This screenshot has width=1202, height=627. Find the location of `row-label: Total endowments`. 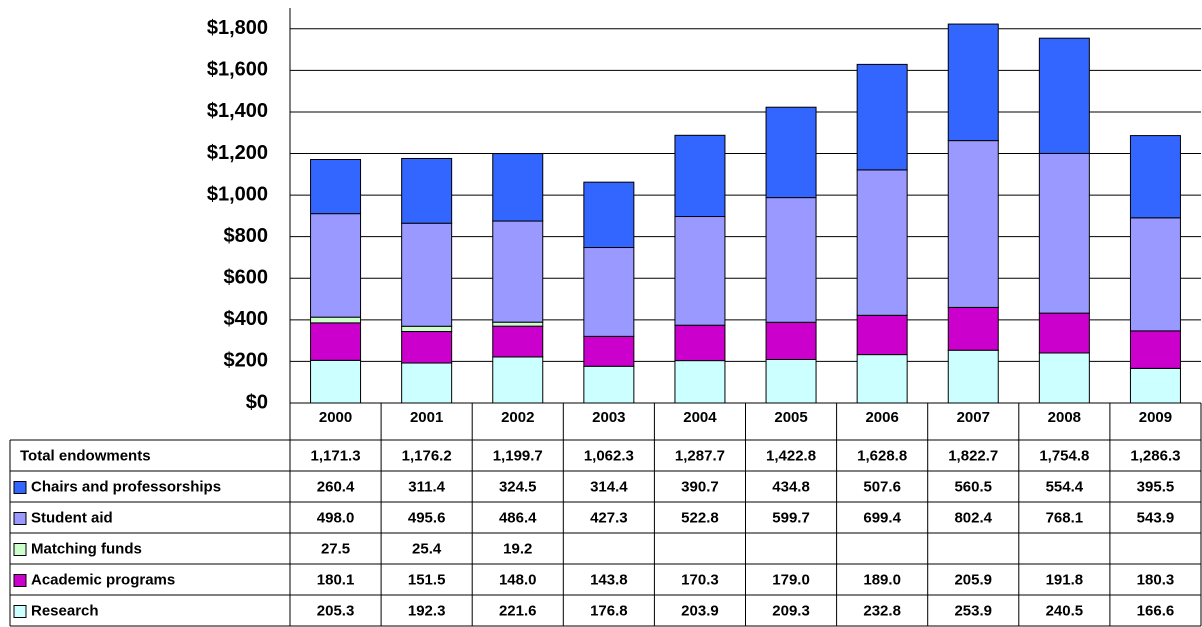

row-label: Total endowments is located at coordinates (85, 455).